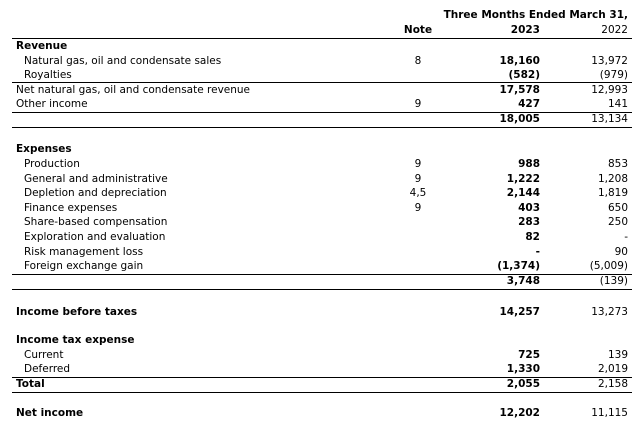  I want to click on row-label: General and administrative, so click(96, 179).